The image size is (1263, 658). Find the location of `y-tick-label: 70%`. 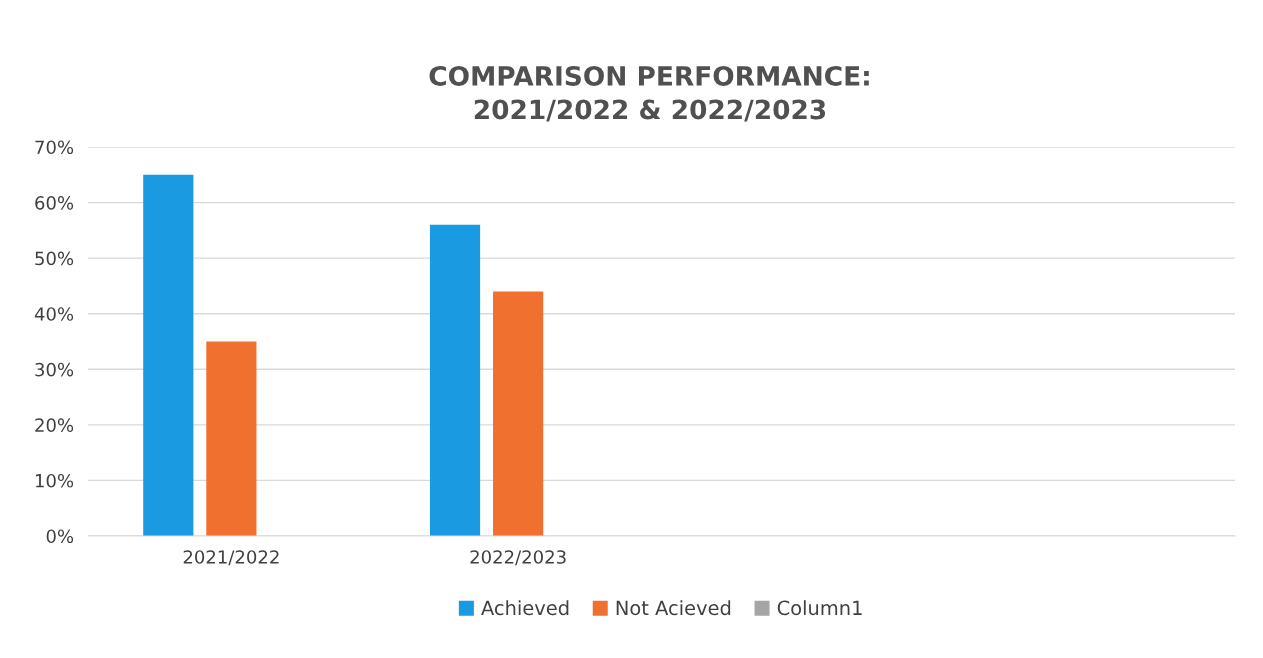

y-tick-label: 70% is located at coordinates (54, 147).